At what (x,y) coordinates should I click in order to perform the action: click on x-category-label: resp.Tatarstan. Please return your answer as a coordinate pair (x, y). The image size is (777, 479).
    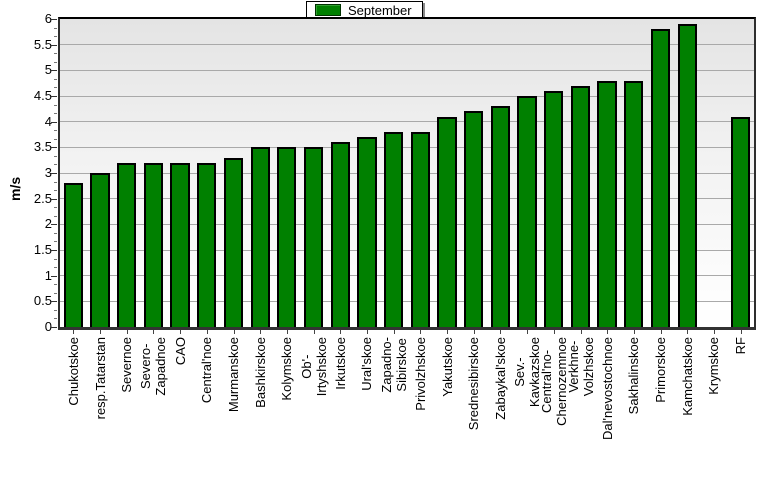
    Looking at the image, I should click on (100, 378).